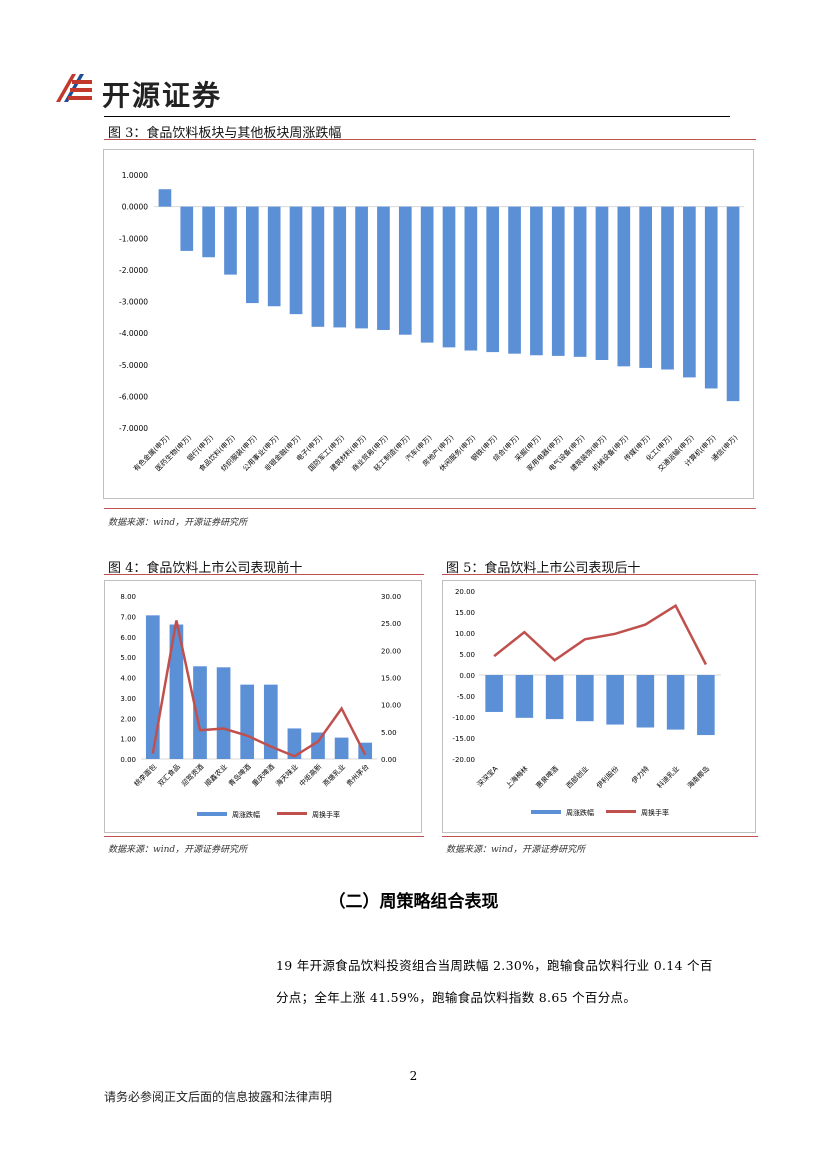 This screenshot has height=1169, width=827. Describe the element at coordinates (192, 775) in the screenshot. I see `x-tick-label: 迎驾贡酒` at that location.